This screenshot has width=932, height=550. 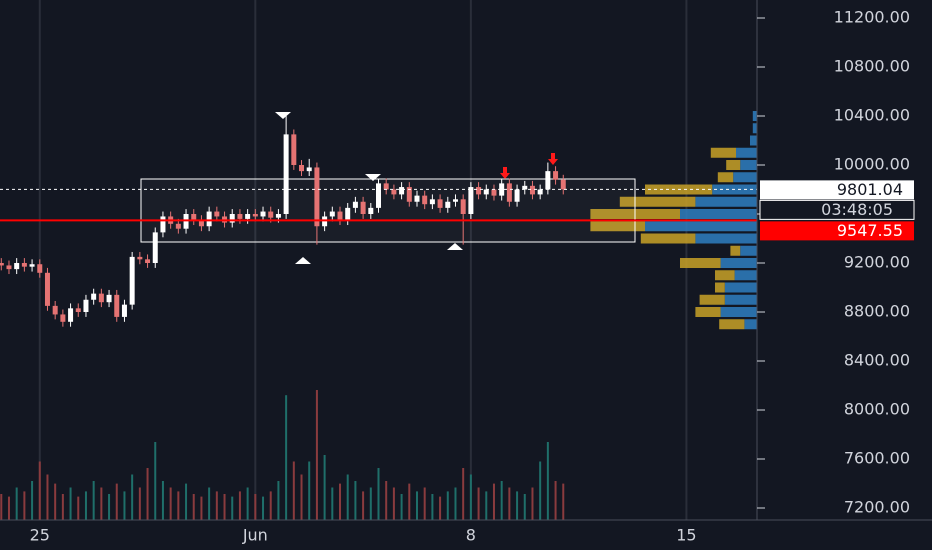 I want to click on y-tick-label: 10400.00, so click(x=872, y=115).